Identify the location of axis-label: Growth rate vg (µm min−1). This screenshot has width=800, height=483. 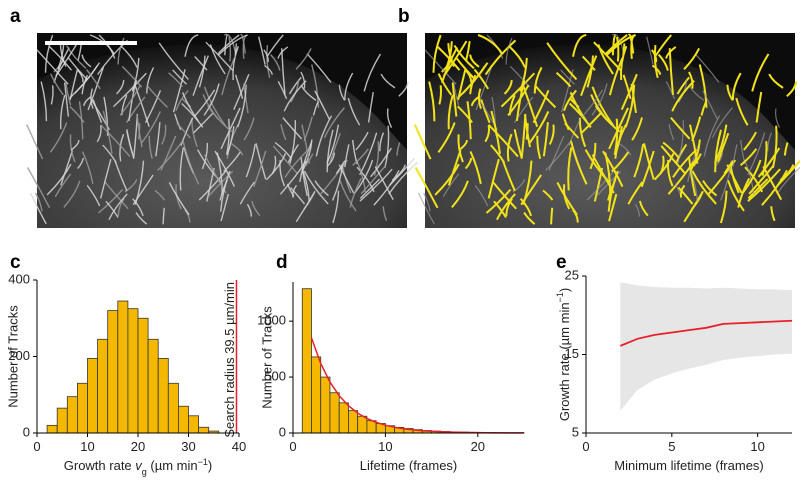
(138, 467).